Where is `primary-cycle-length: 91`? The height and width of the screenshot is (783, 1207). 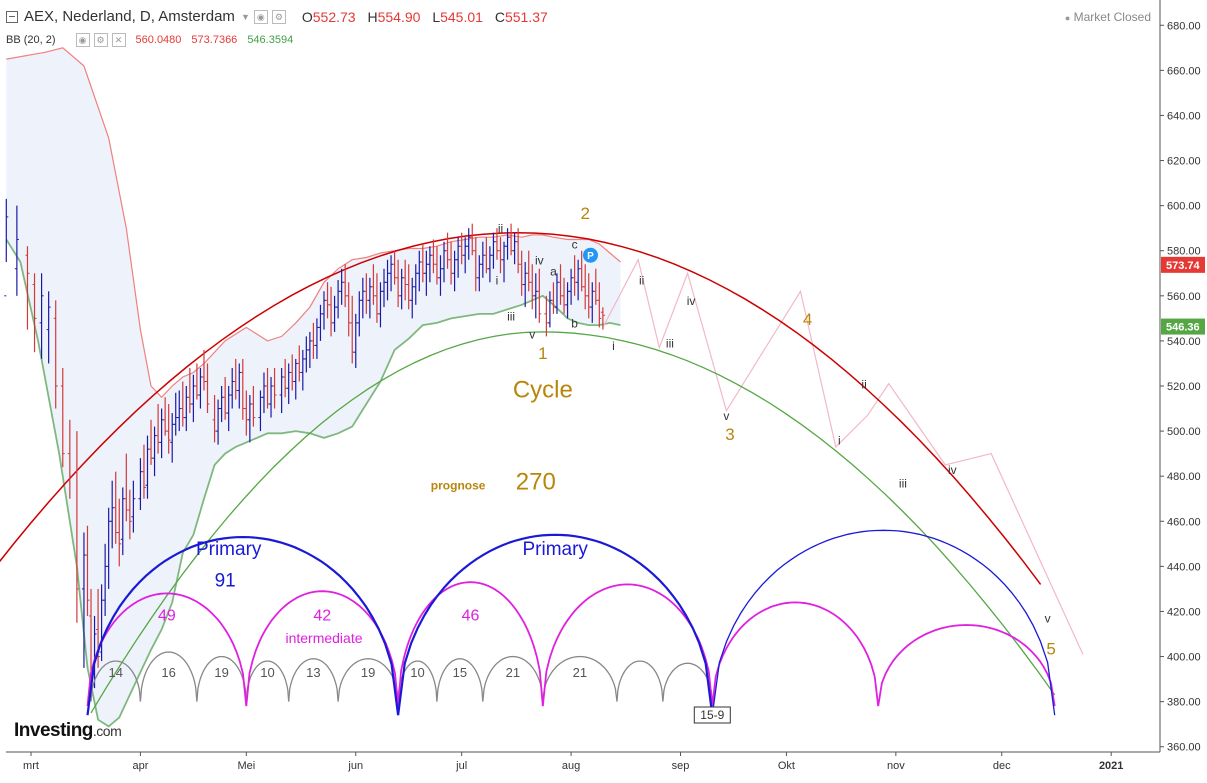 primary-cycle-length: 91 is located at coordinates (225, 581).